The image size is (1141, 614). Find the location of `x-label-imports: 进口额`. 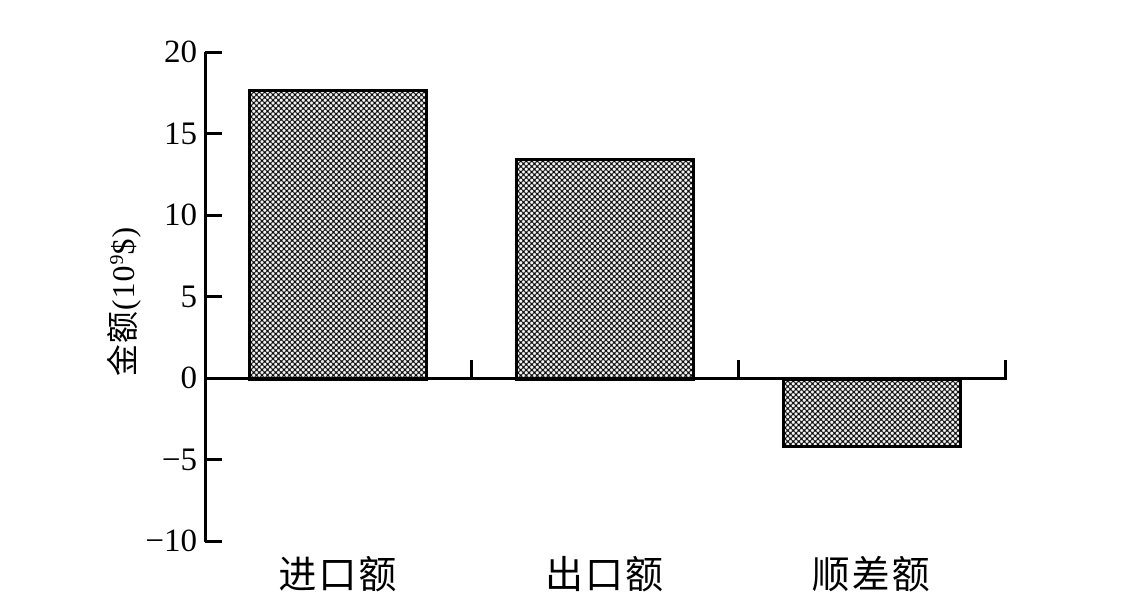

x-label-imports: 进口额 is located at coordinates (338, 576).